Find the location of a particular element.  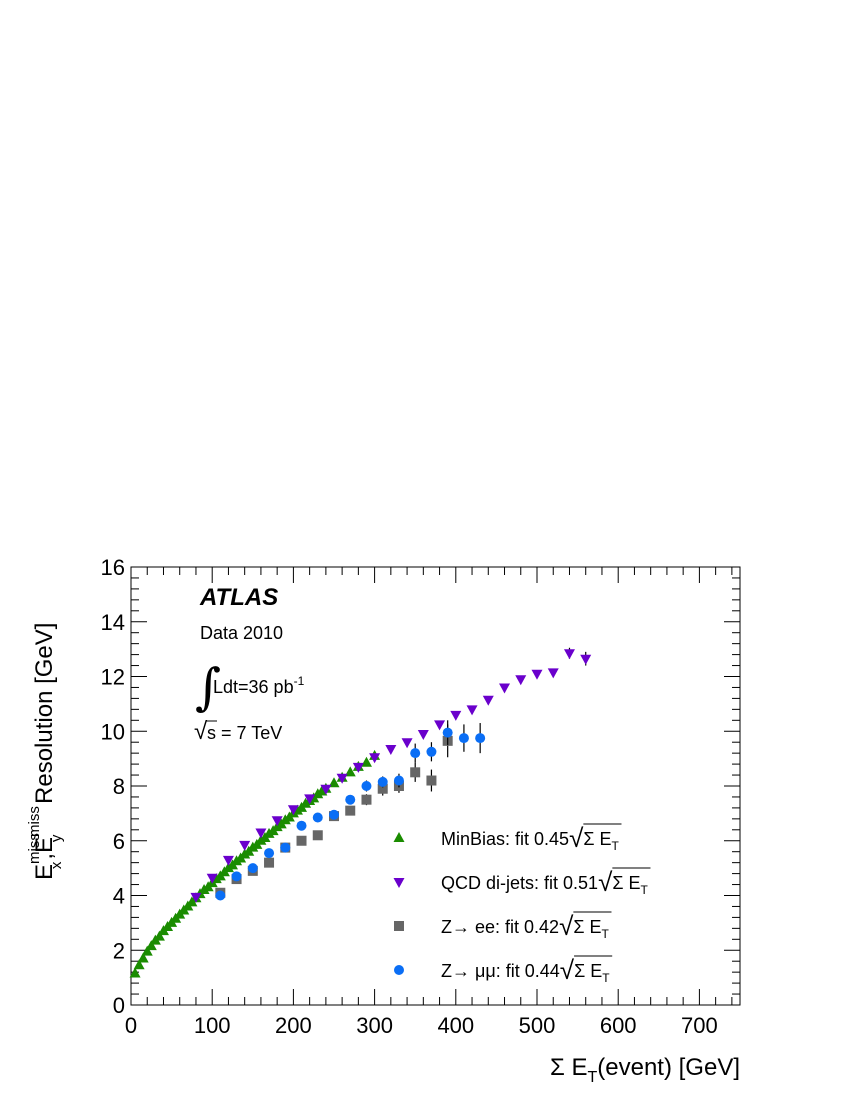

integral-symbol: ∫ is located at coordinates (208, 687).